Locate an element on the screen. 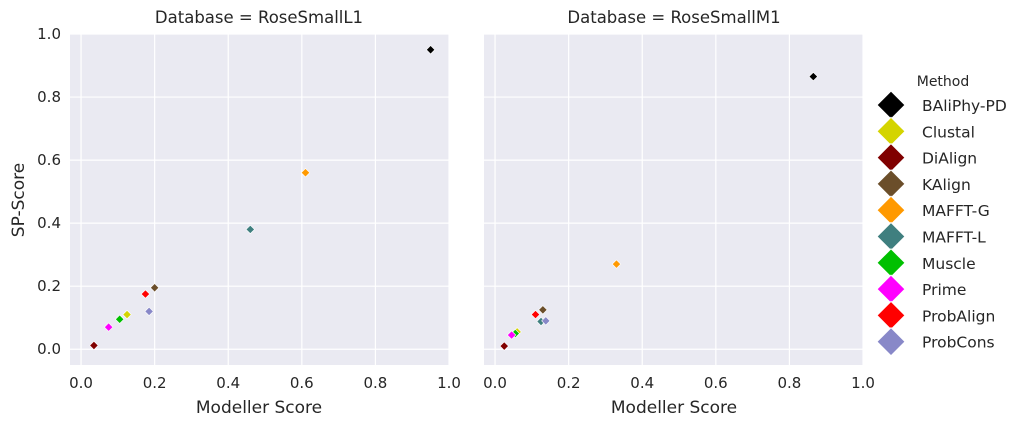 This screenshot has height=426, width=1027. legend-label: MAFFT-G is located at coordinates (956, 211).